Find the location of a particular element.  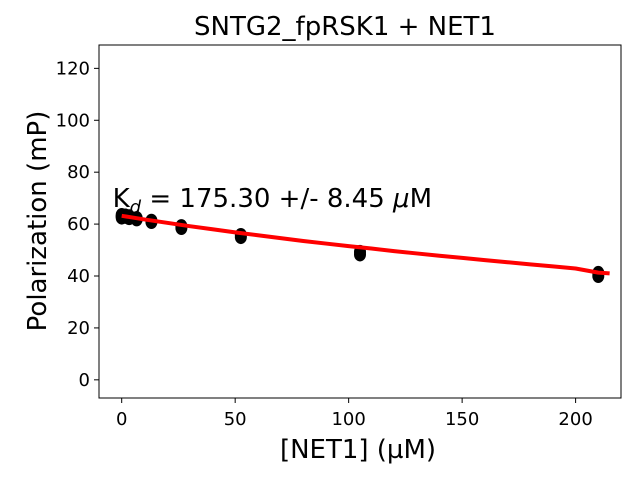

y-tick-label: 100 is located at coordinates (73, 120).